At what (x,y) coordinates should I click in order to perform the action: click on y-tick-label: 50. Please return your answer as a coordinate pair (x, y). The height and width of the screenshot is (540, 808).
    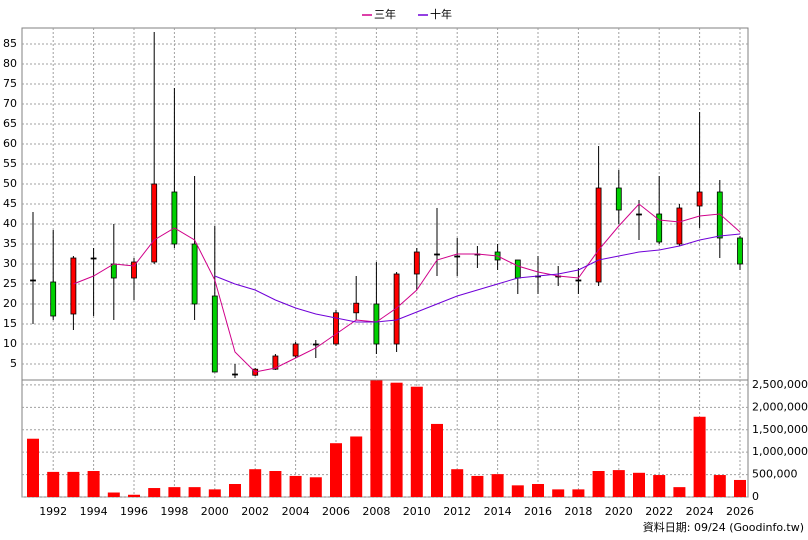
    Looking at the image, I should click on (10, 183).